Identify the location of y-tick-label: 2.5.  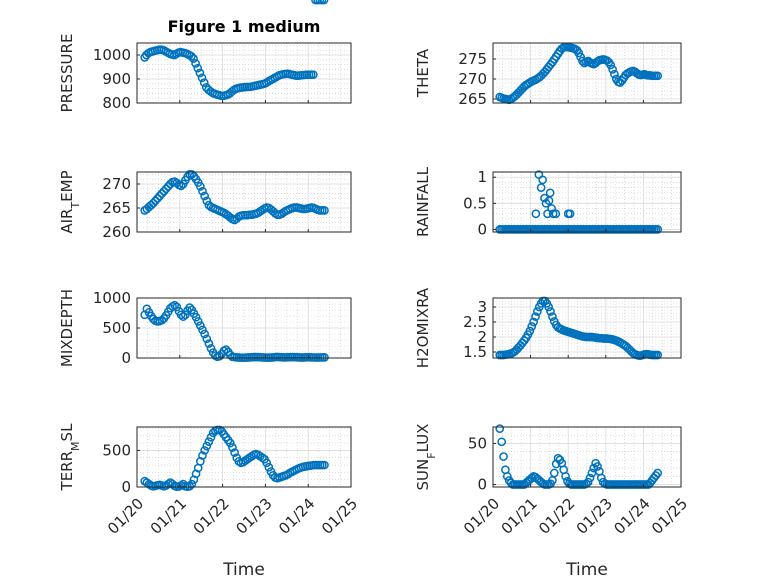
(475, 322).